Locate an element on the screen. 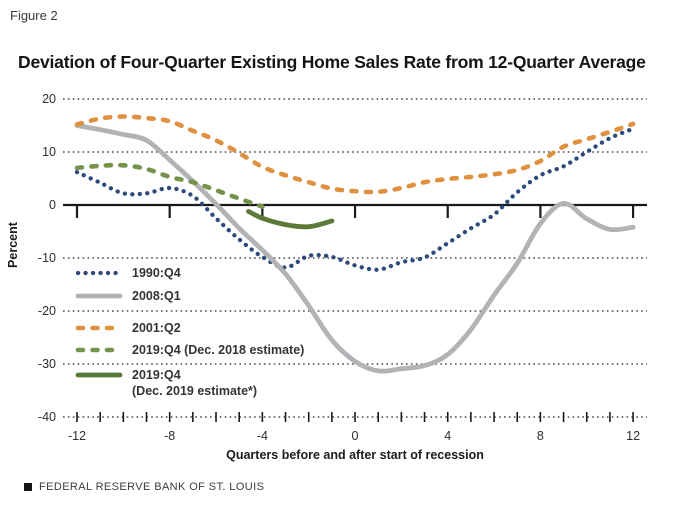 The height and width of the screenshot is (513, 684). y-tick-label: 0 is located at coordinates (52, 205).